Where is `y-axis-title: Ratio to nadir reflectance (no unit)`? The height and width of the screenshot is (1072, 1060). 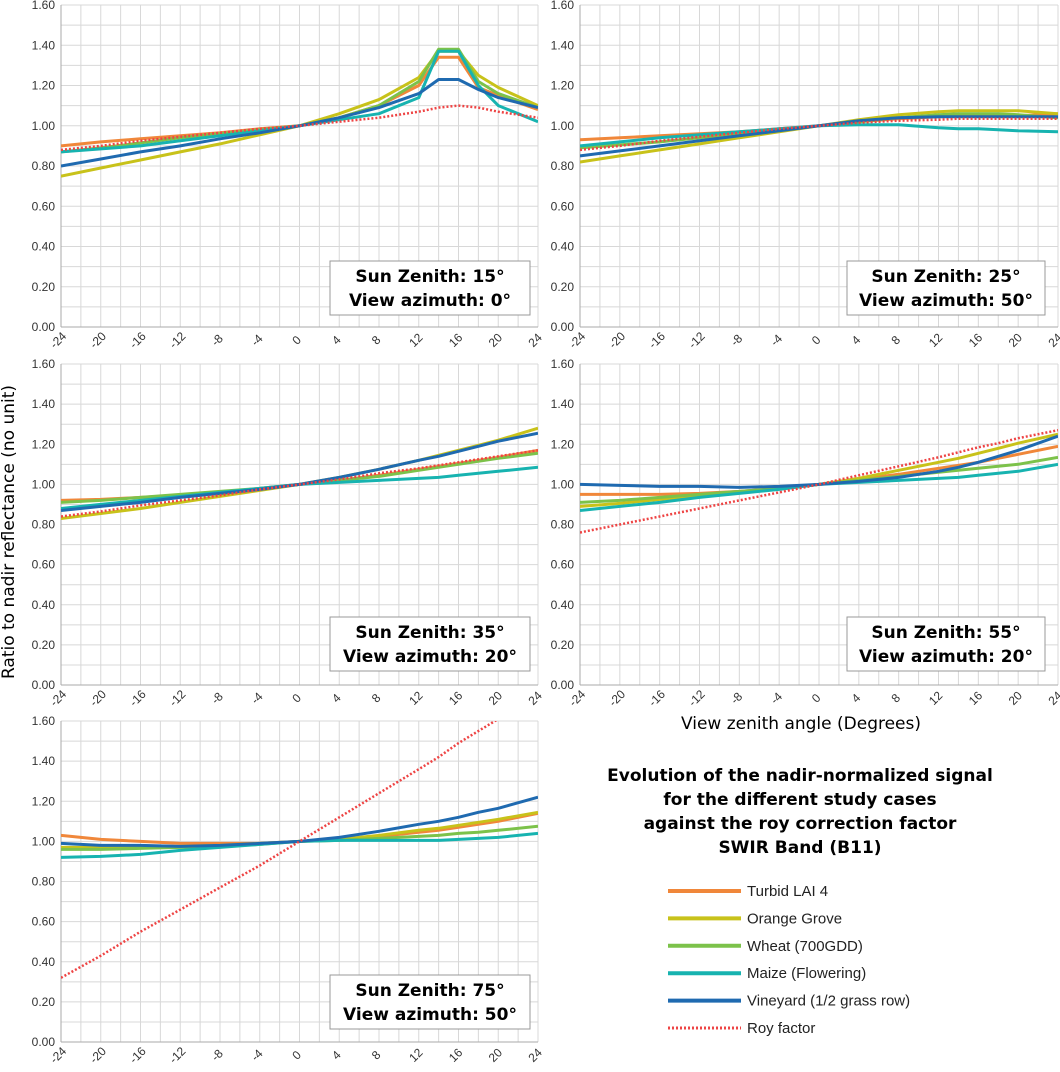
y-axis-title: Ratio to nadir reflectance (no unit) is located at coordinates (9, 532).